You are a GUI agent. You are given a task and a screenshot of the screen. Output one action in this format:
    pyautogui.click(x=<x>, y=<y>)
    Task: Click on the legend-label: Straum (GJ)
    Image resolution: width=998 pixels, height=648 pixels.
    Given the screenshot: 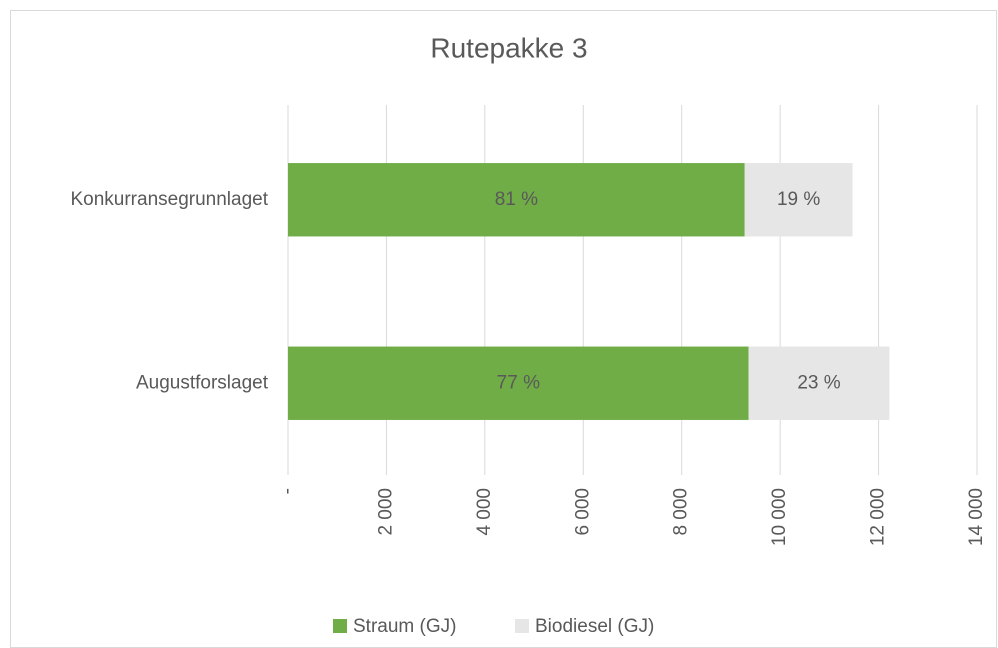 What is the action you would take?
    pyautogui.click(x=404, y=626)
    